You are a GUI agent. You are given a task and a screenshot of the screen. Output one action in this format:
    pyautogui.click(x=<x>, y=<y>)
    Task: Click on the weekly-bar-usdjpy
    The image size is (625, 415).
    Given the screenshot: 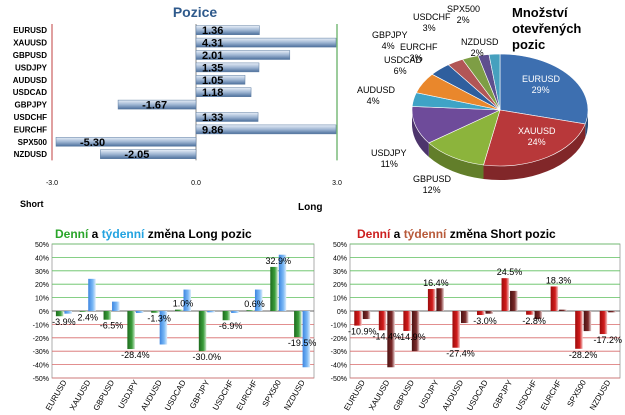 What is the action you would take?
    pyautogui.click(x=440, y=299)
    